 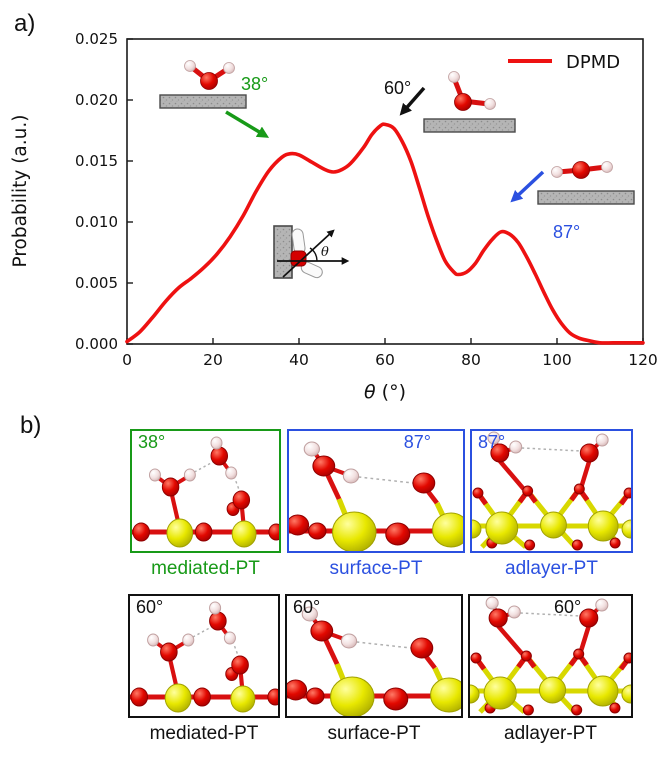 What do you see at coordinates (25, 23) in the screenshot?
I see `panel-a-label: a)` at bounding box center [25, 23].